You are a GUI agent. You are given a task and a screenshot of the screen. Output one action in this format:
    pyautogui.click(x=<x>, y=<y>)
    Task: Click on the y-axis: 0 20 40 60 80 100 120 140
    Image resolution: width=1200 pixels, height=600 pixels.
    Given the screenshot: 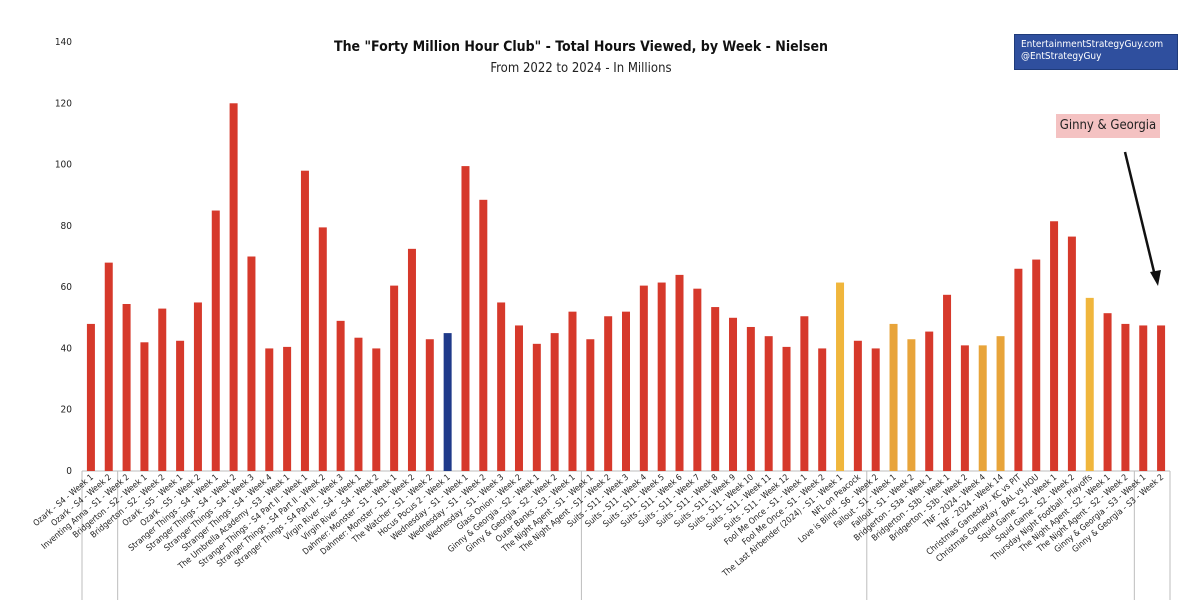 What is the action you would take?
    pyautogui.click(x=63, y=257)
    